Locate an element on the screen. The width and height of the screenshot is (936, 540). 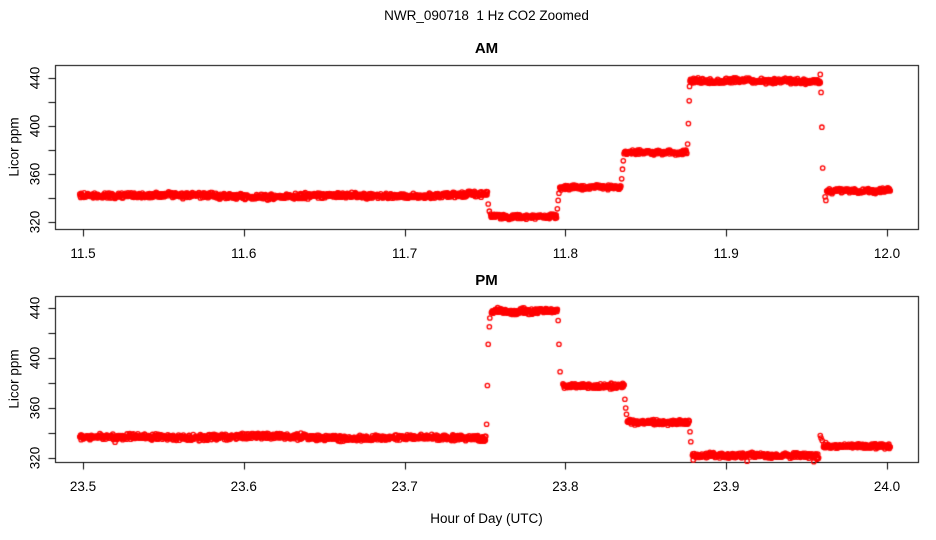
am-x-tick-label: 11.8 is located at coordinates (565, 253).